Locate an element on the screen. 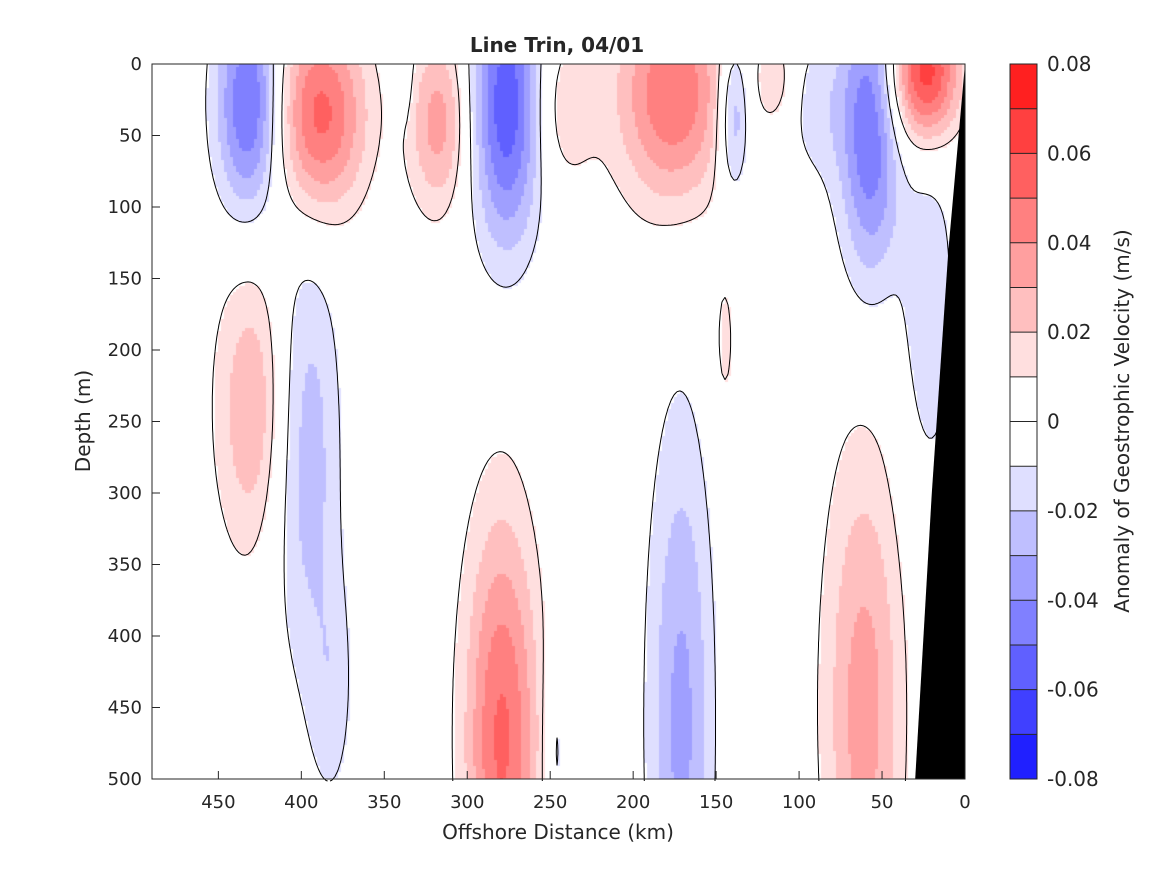 The width and height of the screenshot is (1167, 875). y-tick-label: 150 is located at coordinates (125, 279).